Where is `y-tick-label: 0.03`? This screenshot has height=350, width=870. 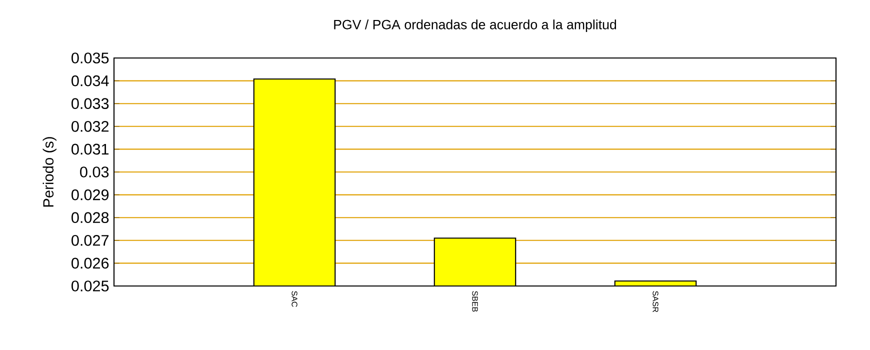 y-tick-label: 0.03 is located at coordinates (94, 172).